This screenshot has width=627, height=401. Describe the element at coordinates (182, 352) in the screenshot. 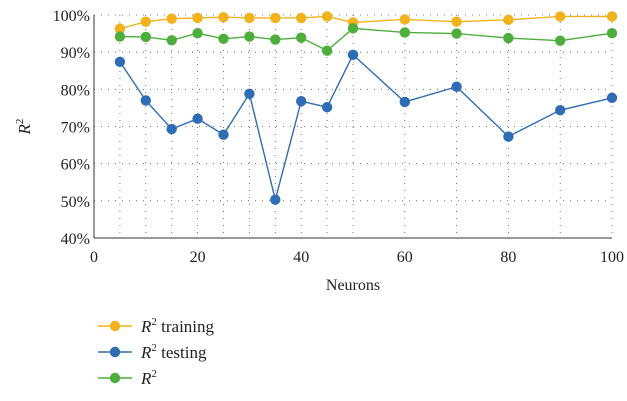

I see `legend-label-suffix: testing` at that location.